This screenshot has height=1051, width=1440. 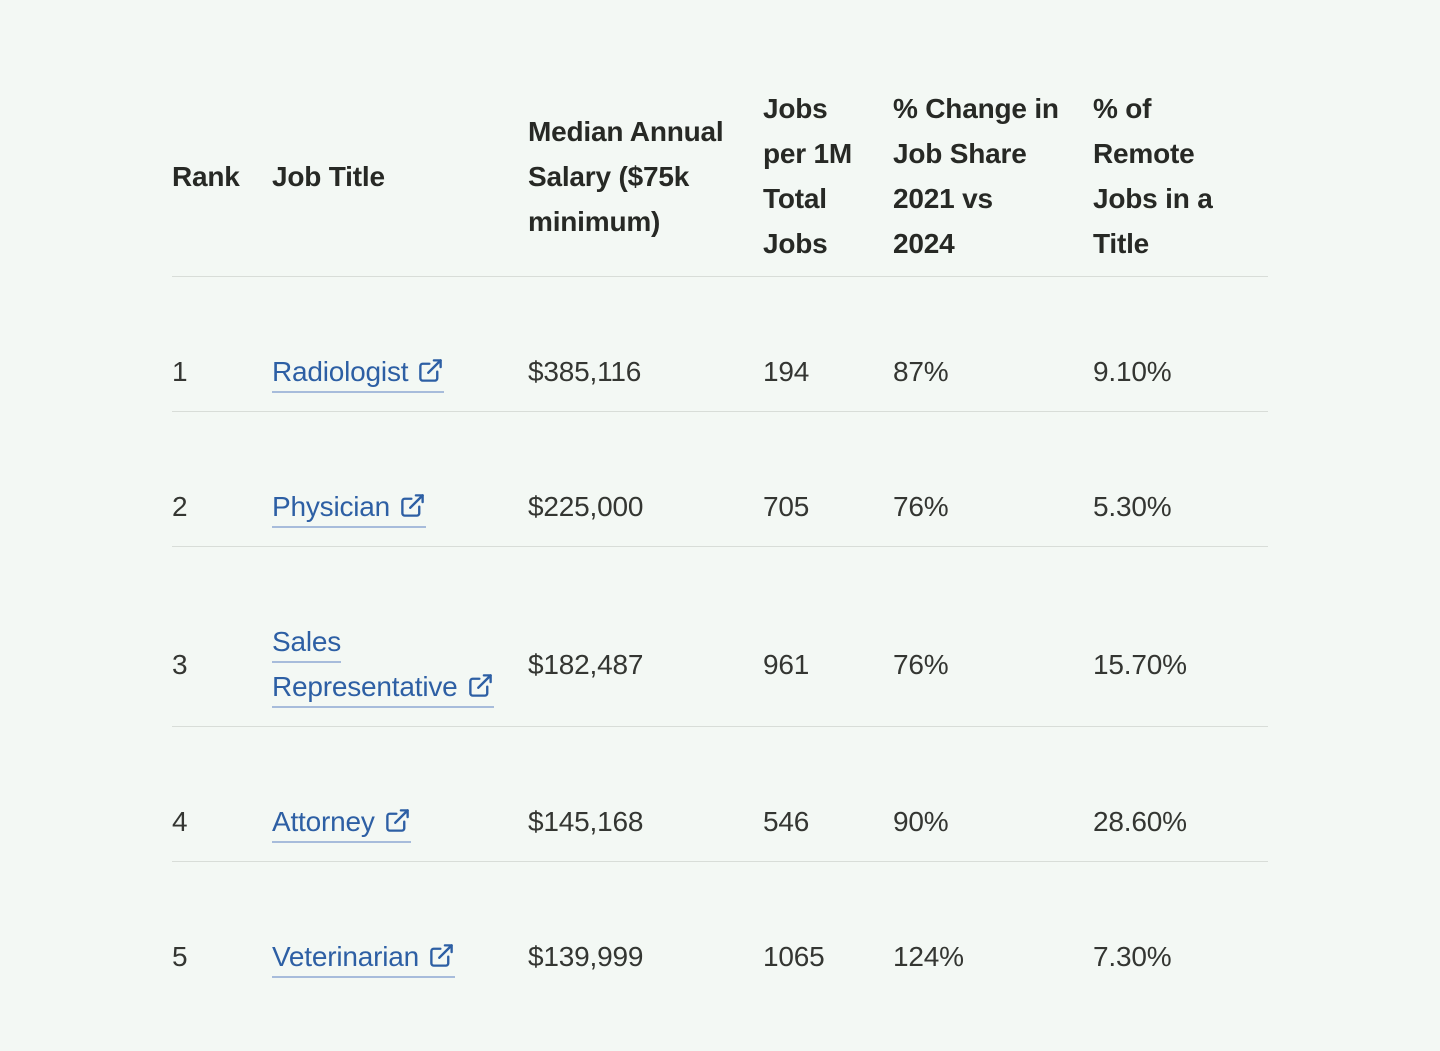 What do you see at coordinates (365, 664) in the screenshot?
I see `job-title-text: Sales Representative` at bounding box center [365, 664].